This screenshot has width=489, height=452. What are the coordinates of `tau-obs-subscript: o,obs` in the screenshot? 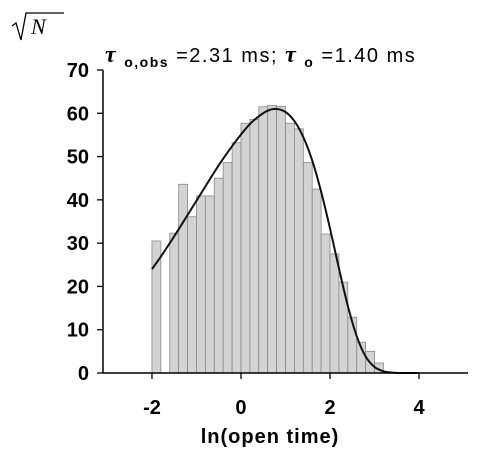 It's located at (146, 62).